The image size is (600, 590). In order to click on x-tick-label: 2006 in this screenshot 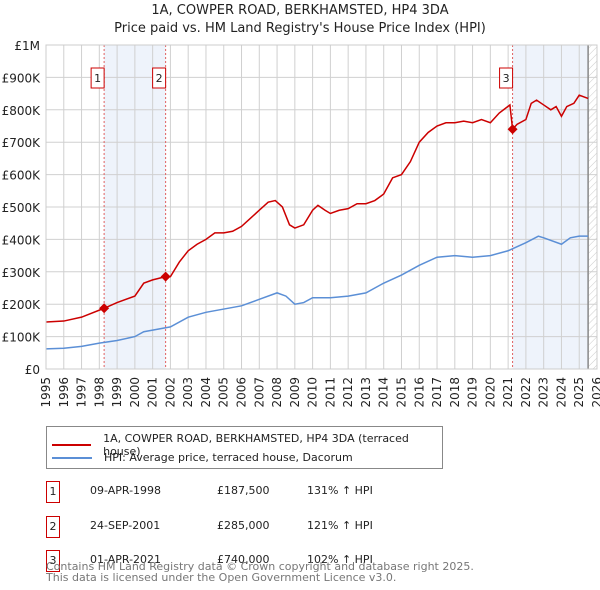, I will do `click(242, 392)`.